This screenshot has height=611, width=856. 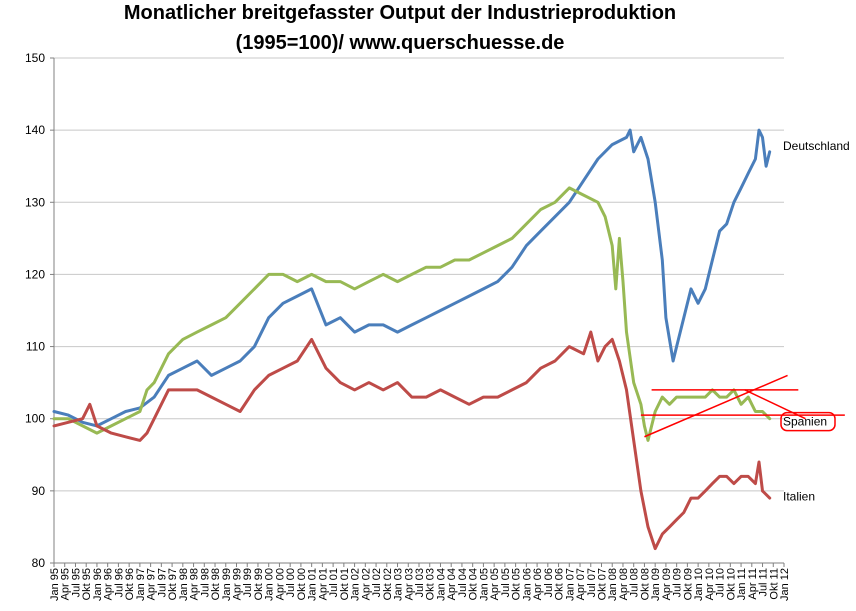 What do you see at coordinates (431, 584) in the screenshot?
I see `x-tick-label: Okt 03` at bounding box center [431, 584].